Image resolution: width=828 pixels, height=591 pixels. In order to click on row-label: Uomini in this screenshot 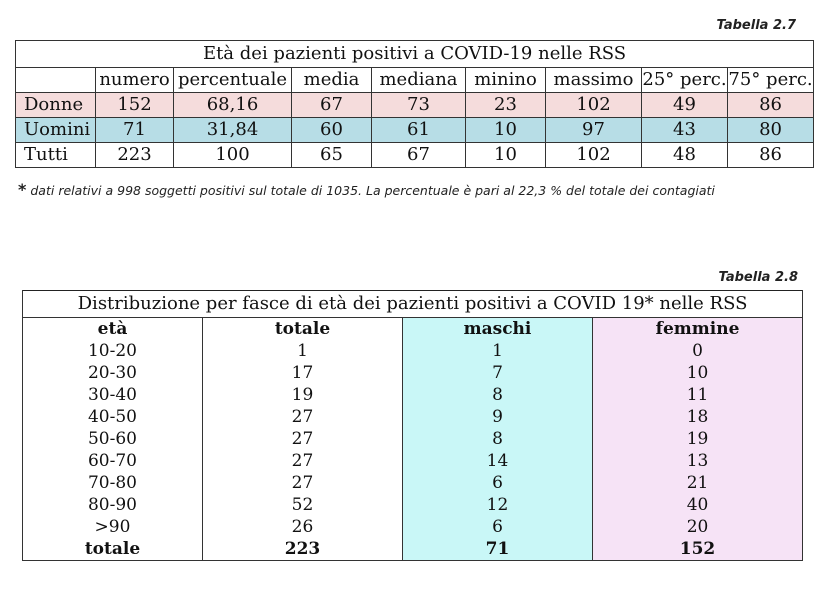, I will do `click(55, 130)`.